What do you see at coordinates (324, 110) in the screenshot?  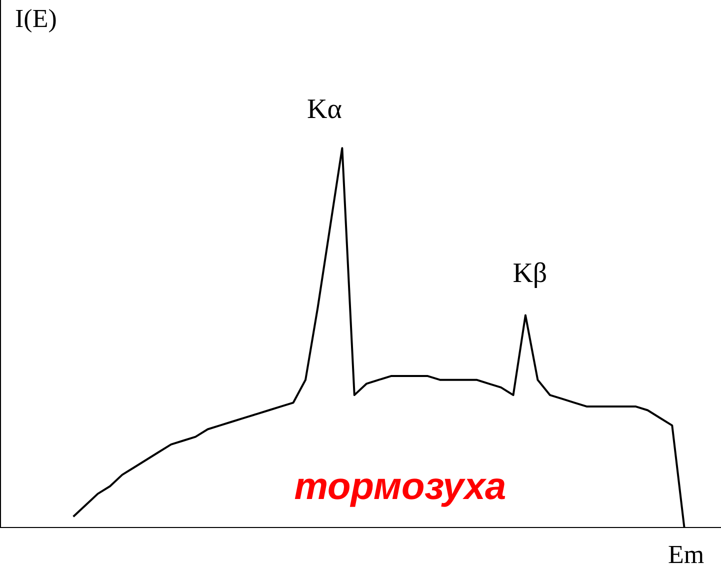 I see `text: Kα` at bounding box center [324, 110].